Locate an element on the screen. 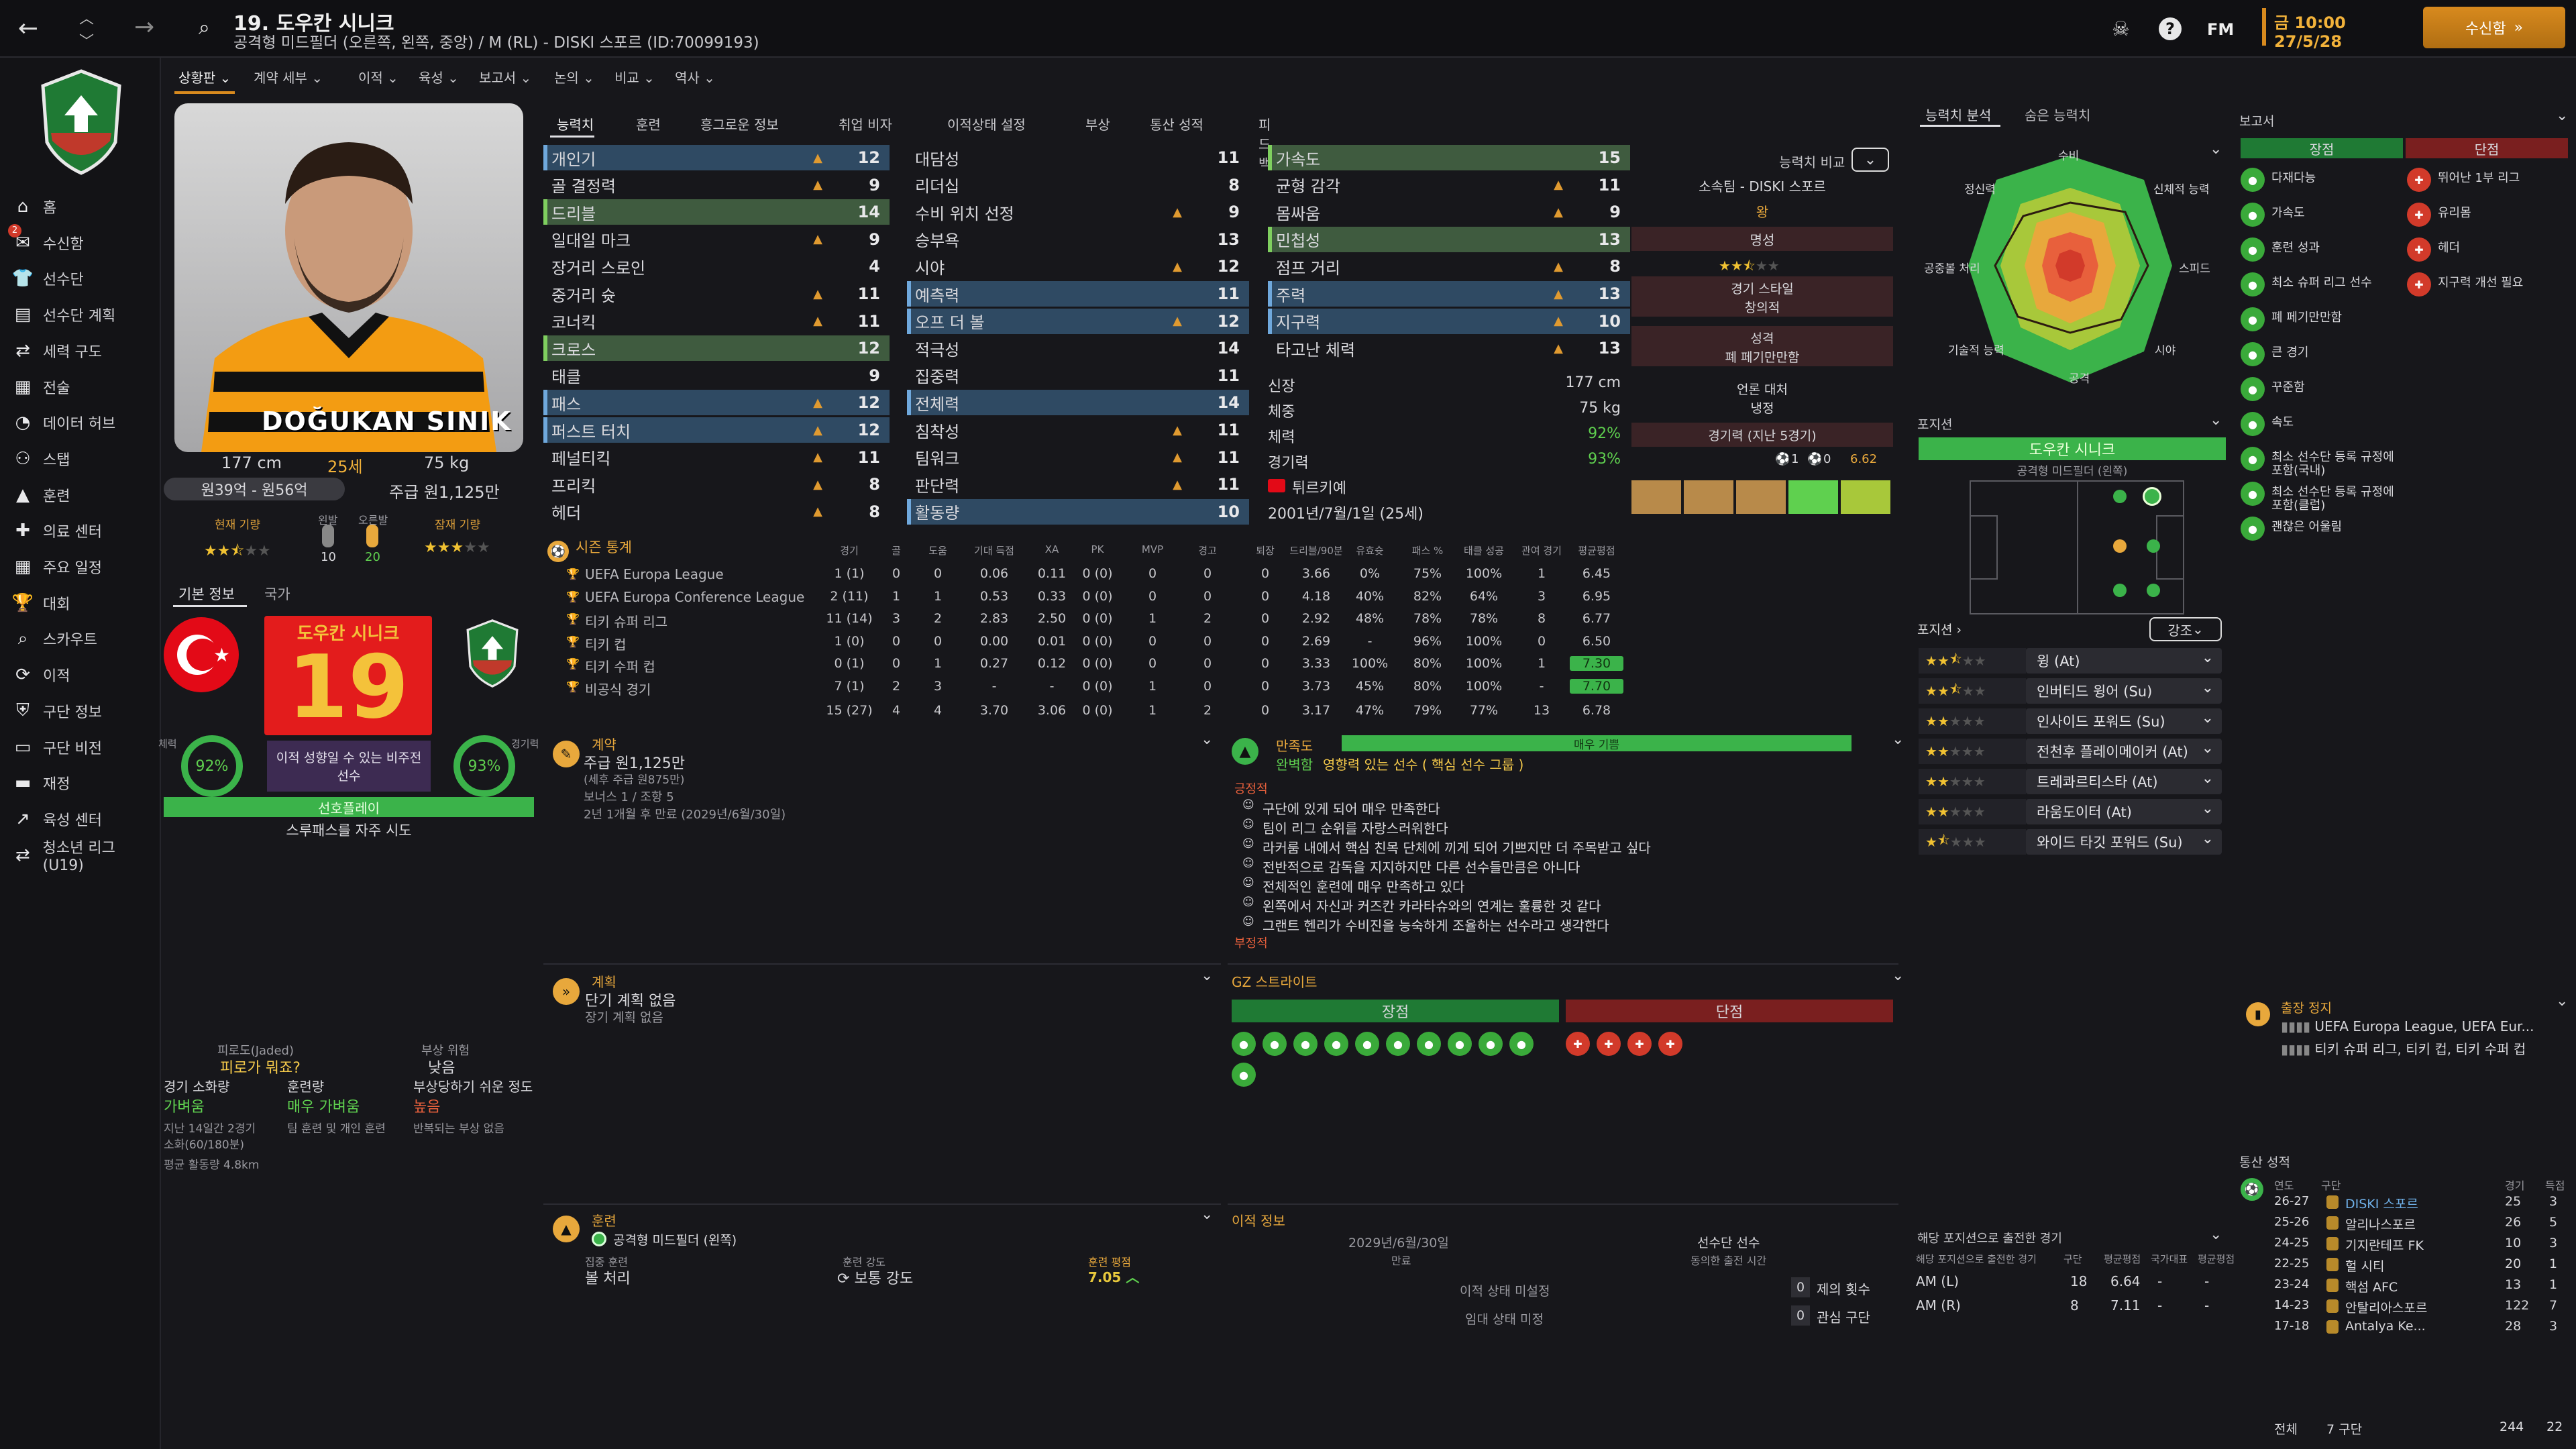 This screenshot has width=2576, height=1449. tab-attribute-analysis: 능력치 분석 is located at coordinates (1958, 115).